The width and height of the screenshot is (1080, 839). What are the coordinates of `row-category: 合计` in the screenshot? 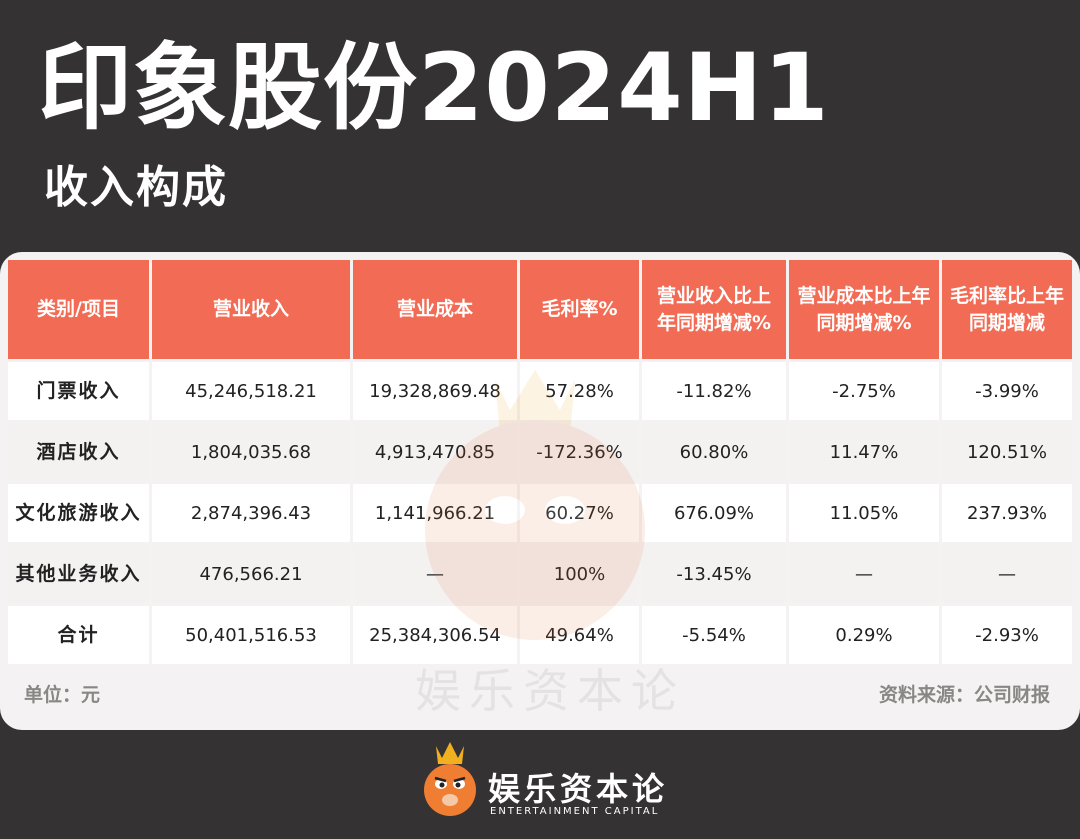 It's located at (80, 636).